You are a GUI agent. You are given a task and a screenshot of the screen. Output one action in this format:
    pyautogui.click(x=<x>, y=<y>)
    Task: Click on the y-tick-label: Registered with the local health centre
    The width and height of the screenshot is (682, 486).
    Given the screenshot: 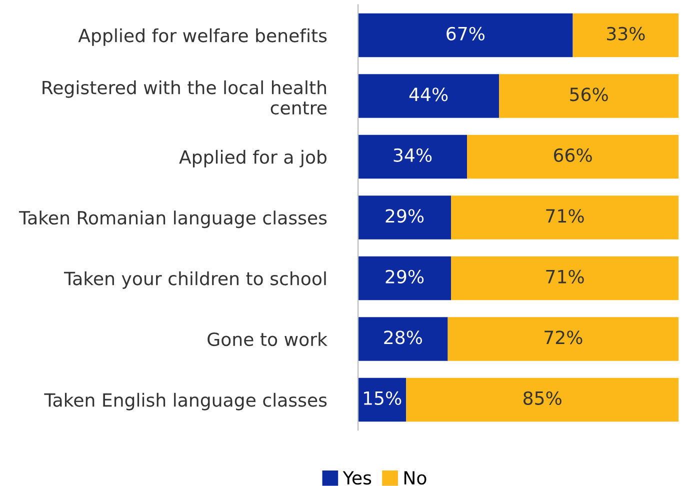 What is the action you would take?
    pyautogui.click(x=184, y=97)
    